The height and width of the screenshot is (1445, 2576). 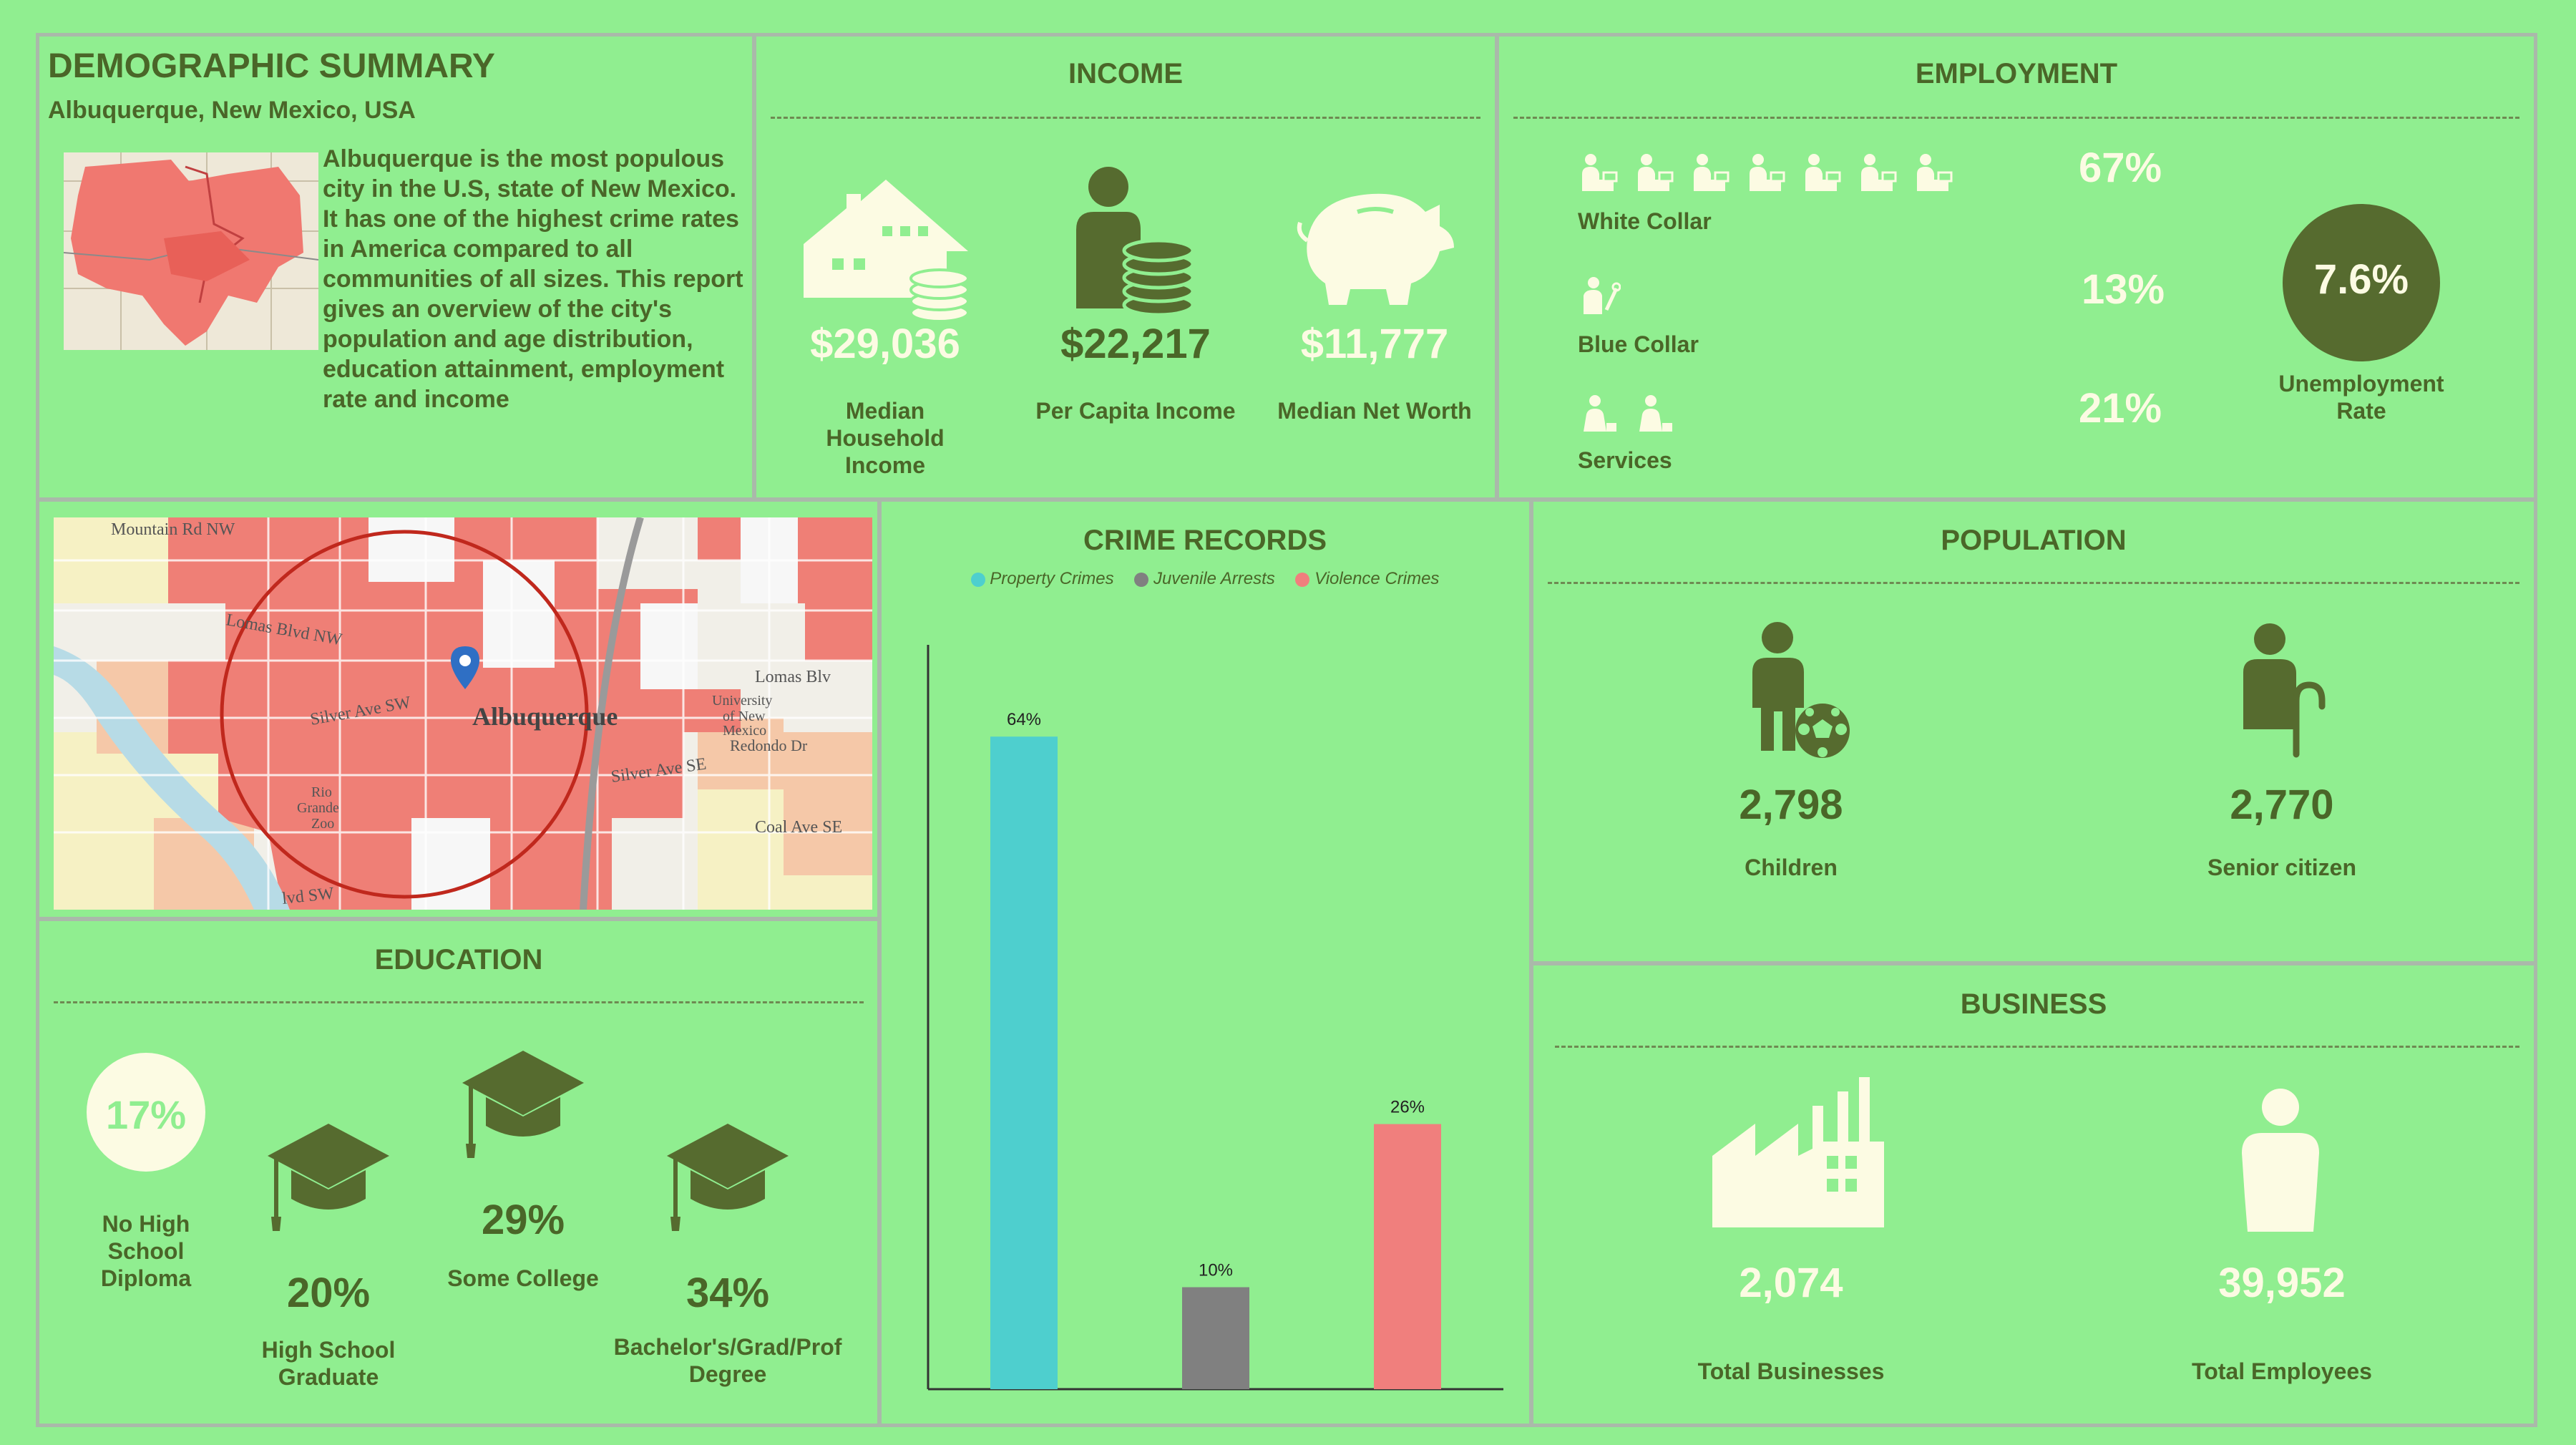 What do you see at coordinates (2284, 692) in the screenshot?
I see `senior-cane-icon` at bounding box center [2284, 692].